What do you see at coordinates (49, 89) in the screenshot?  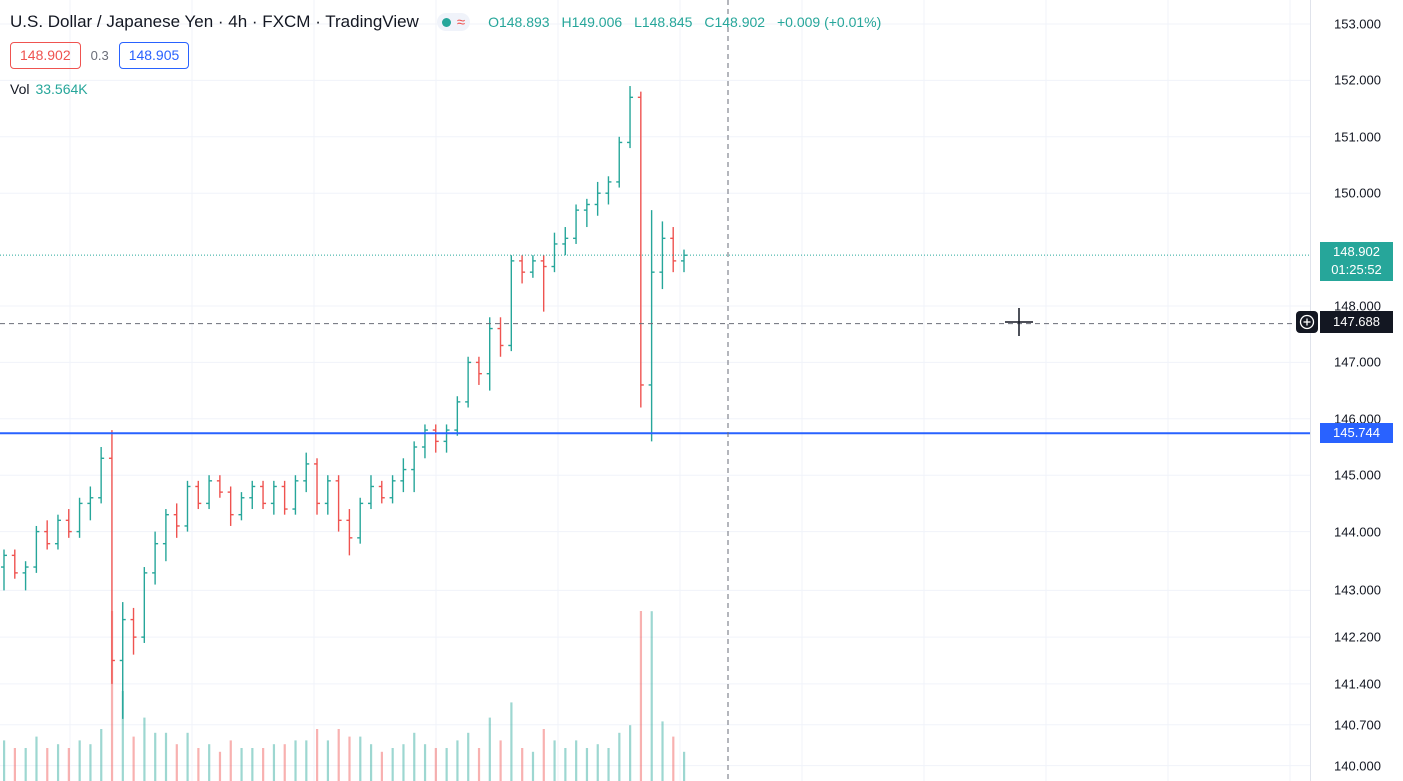 I see `volume-legend: Vol 33.564K` at bounding box center [49, 89].